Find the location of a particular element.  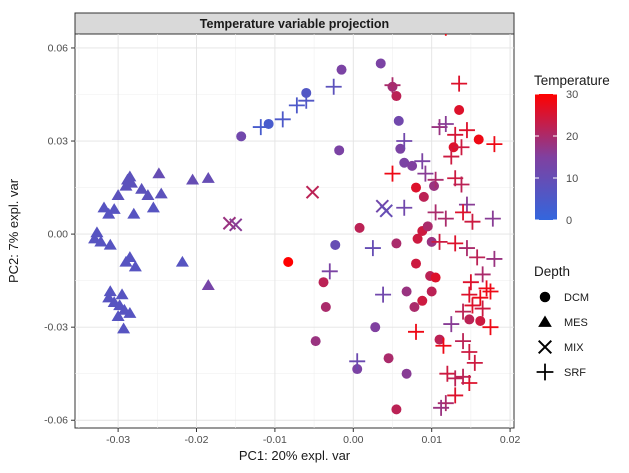

legend-key-mes is located at coordinates (545, 321).